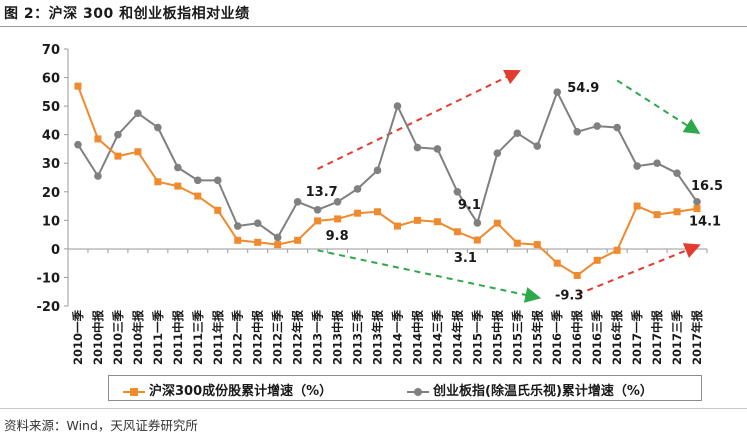 This screenshot has height=440, width=747. Describe the element at coordinates (638, 269) in the screenshot. I see `trend-arrow-red` at that location.